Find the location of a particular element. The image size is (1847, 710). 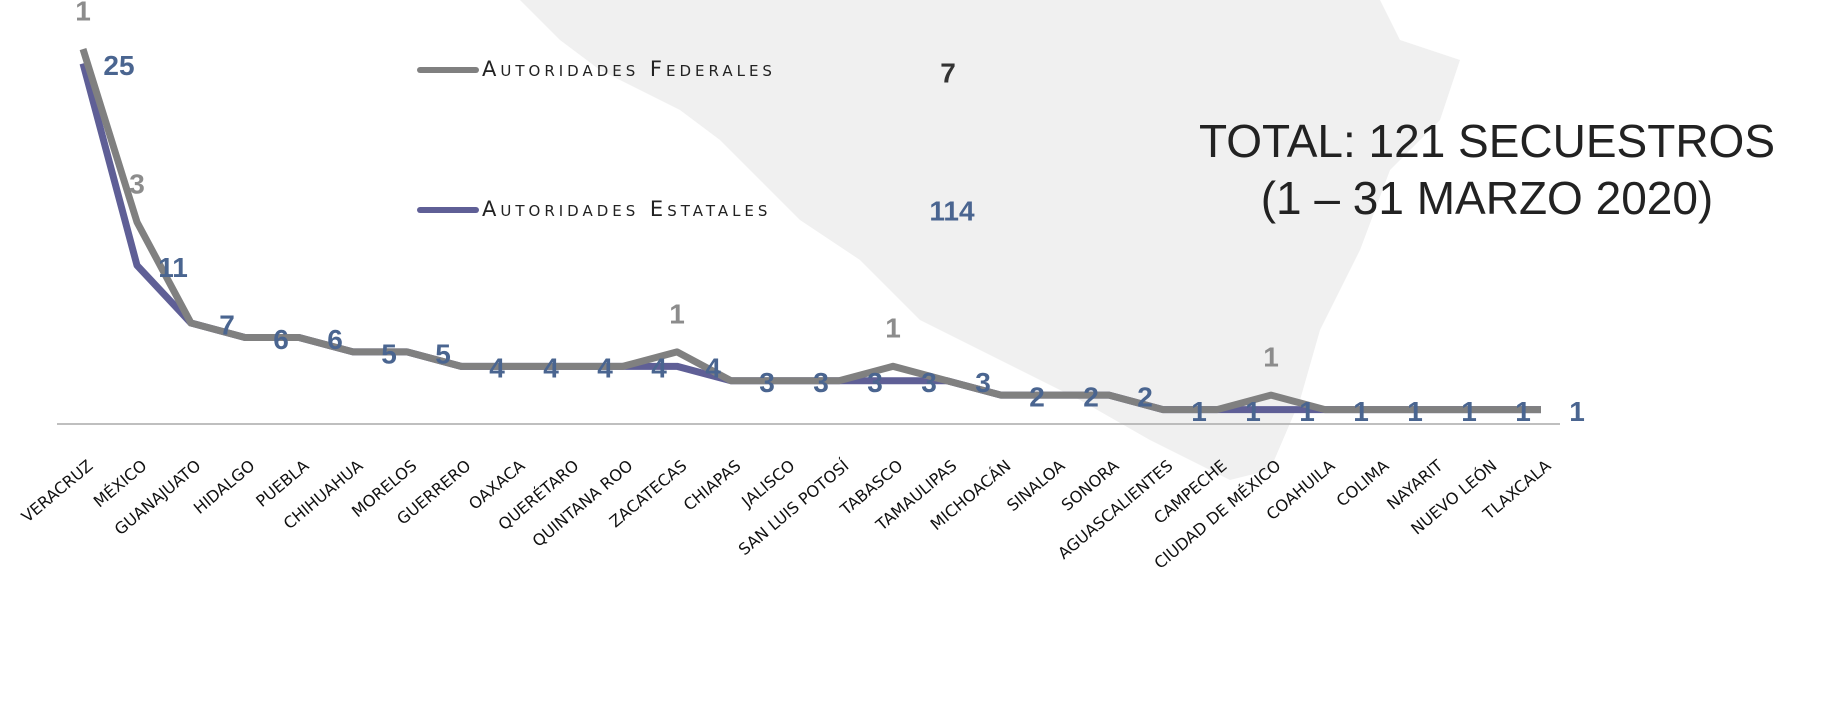

data-label: 25 is located at coordinates (118, 65).